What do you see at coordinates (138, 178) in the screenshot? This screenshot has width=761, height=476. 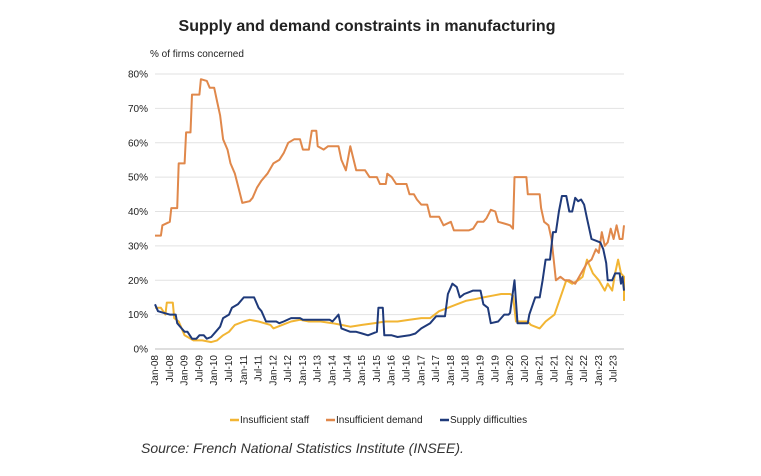 I see `y-tick-label: 50%` at bounding box center [138, 178].